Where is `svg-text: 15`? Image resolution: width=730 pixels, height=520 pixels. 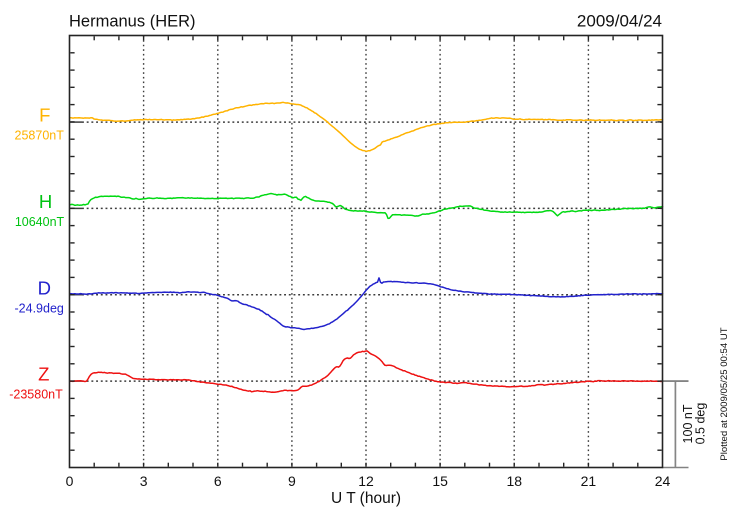 svg-text: 15 is located at coordinates (440, 481).